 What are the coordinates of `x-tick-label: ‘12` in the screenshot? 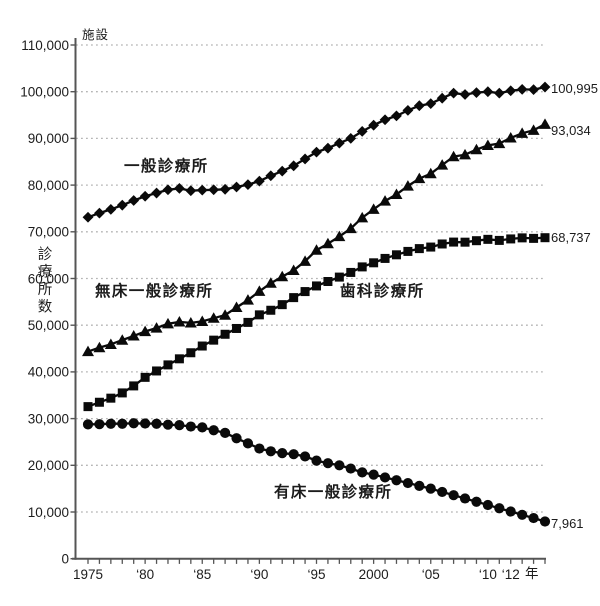 It's located at (511, 574).